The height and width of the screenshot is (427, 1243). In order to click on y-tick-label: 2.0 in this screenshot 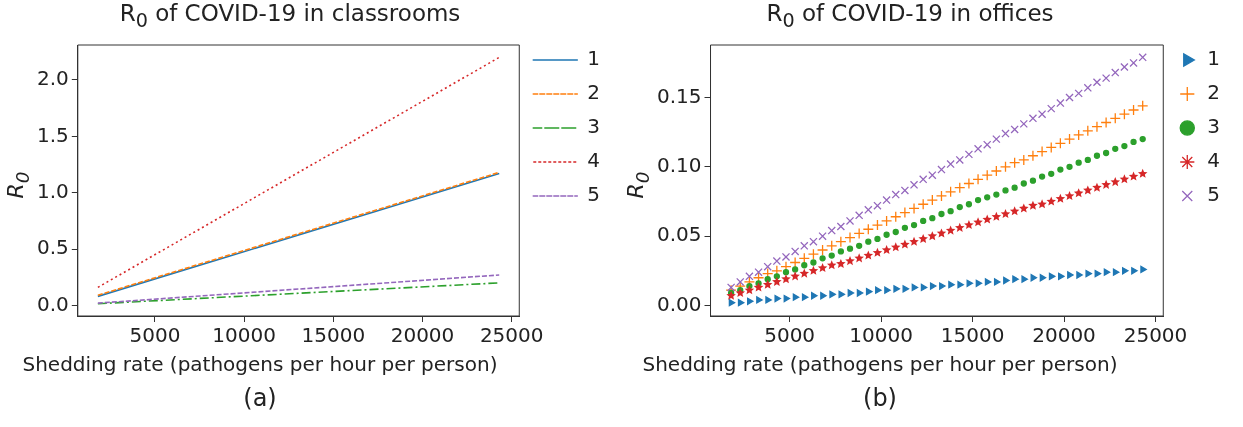, I will do `click(52, 78)`.